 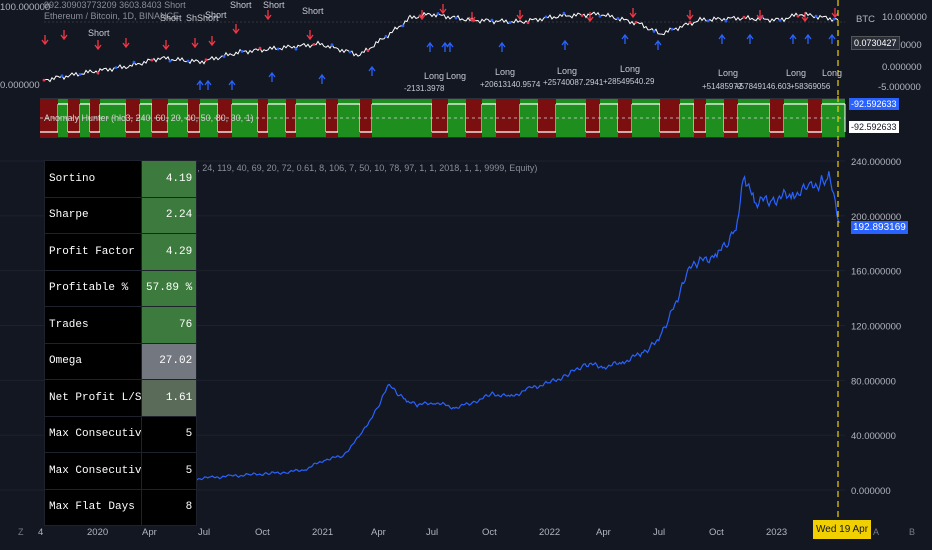 I want to click on stats-row: Max Consecutive Losses5, so click(x=121, y=471).